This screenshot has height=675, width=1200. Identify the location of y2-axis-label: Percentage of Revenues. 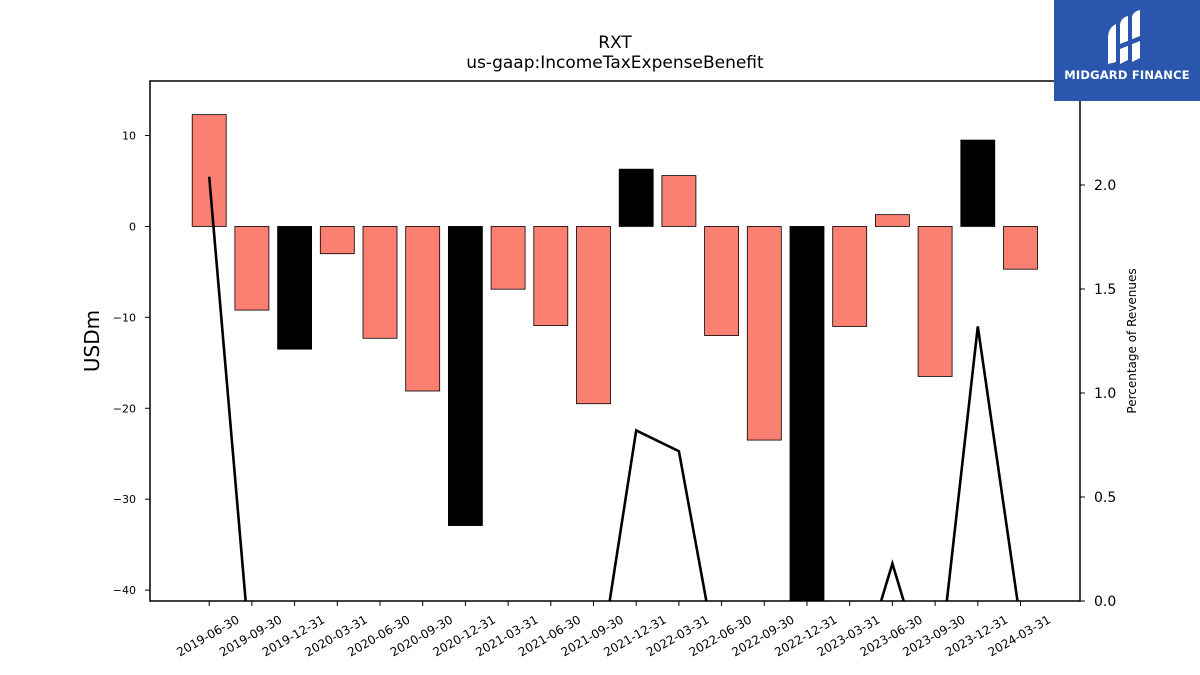
(1132, 340).